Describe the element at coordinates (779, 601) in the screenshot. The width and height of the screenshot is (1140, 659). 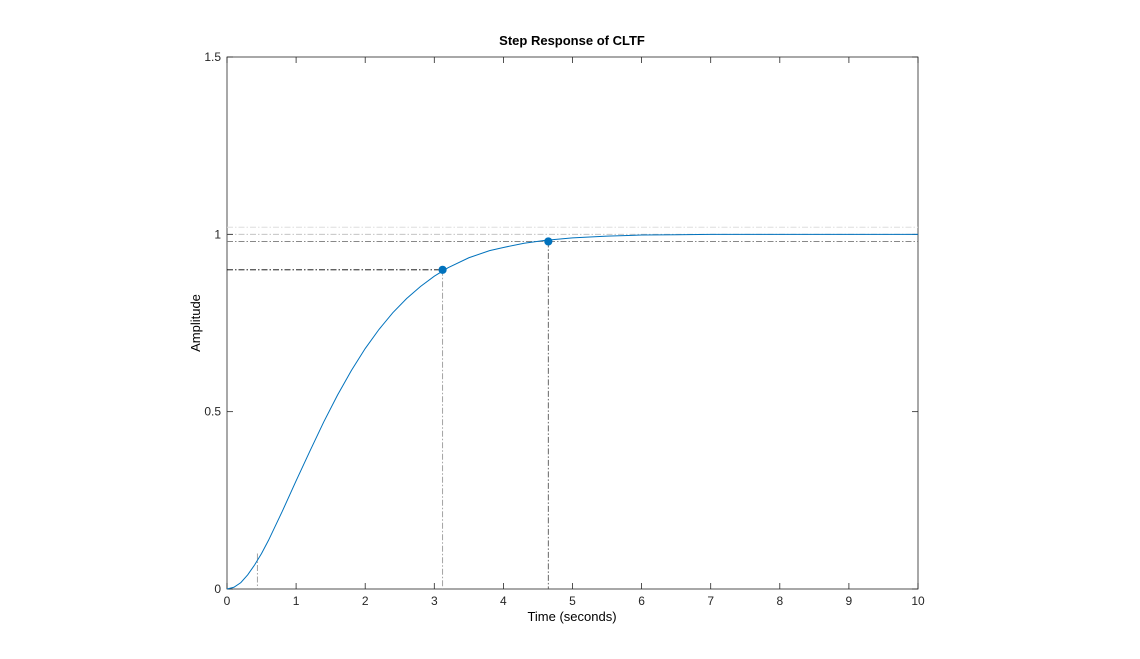
I see `x-tick-label: 8` at that location.